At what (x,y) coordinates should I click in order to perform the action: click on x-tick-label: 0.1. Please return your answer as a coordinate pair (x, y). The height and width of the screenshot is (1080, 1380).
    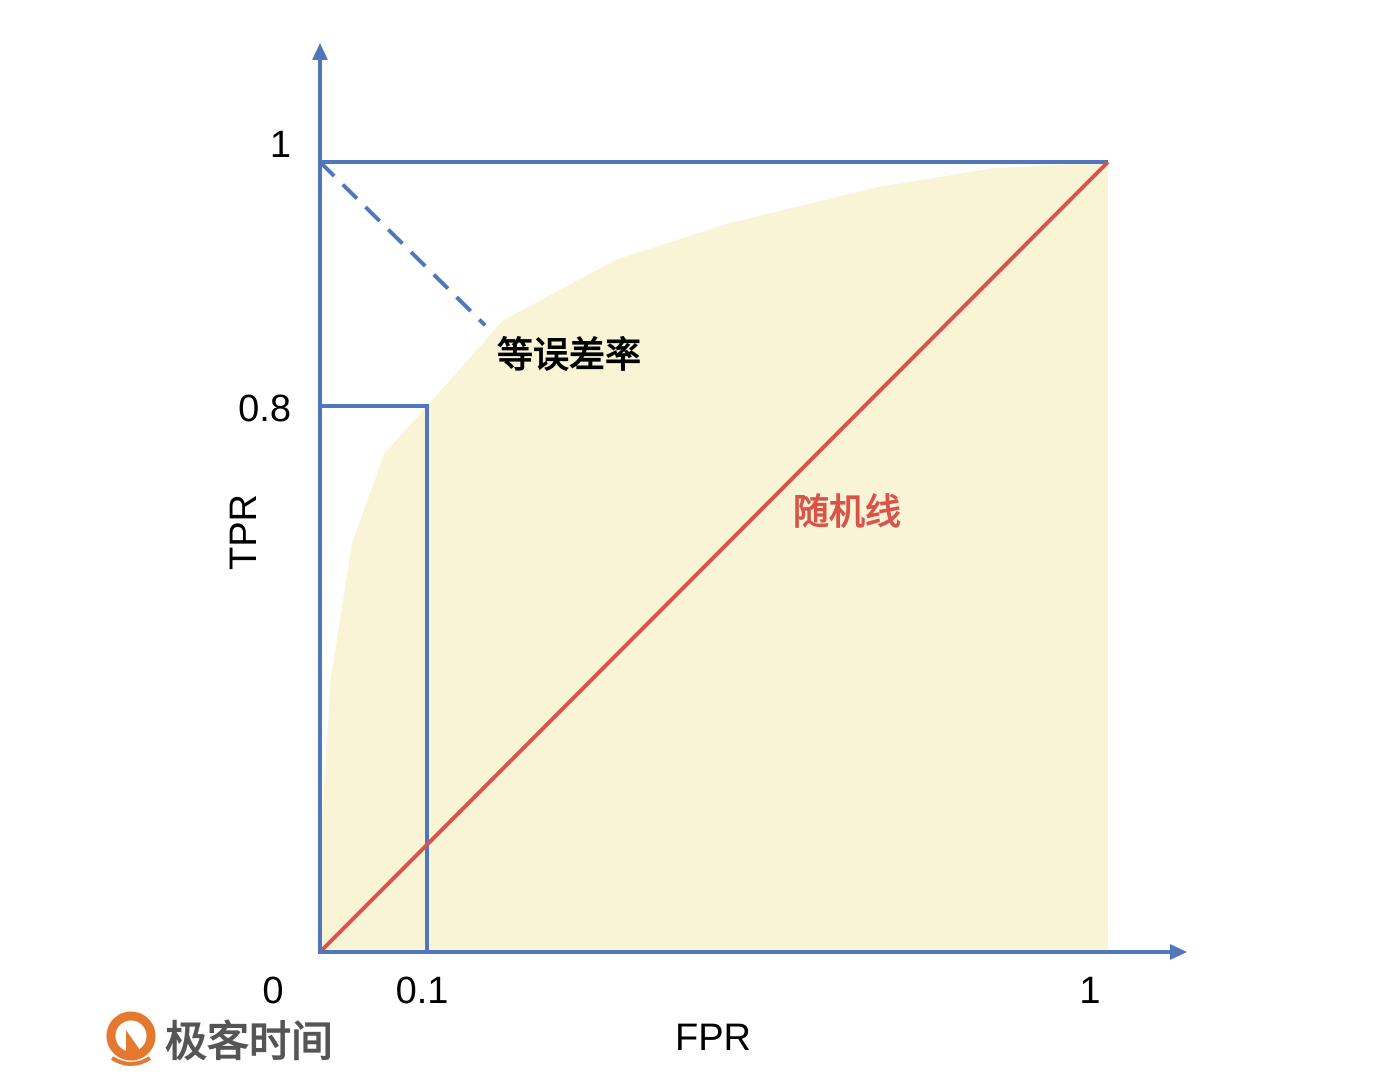
    Looking at the image, I should click on (422, 991).